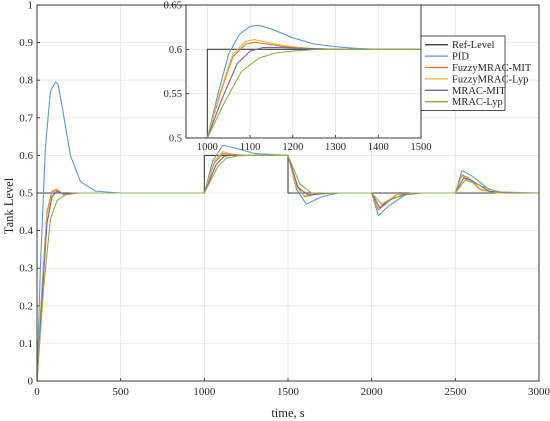 This screenshot has height=421, width=550. What do you see at coordinates (26, 43) in the screenshot?
I see `main-y-tick-label: 0.9` at bounding box center [26, 43].